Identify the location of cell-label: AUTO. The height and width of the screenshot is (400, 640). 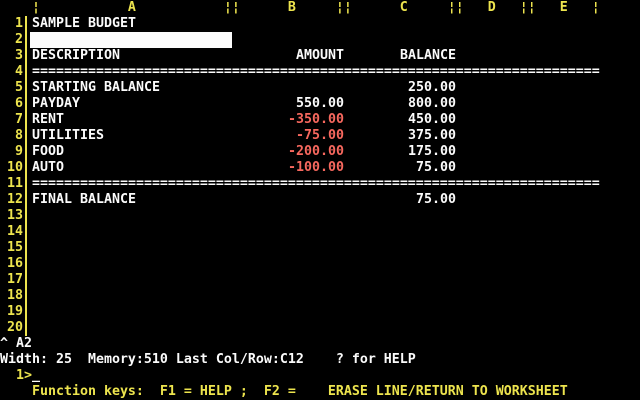
(48, 167).